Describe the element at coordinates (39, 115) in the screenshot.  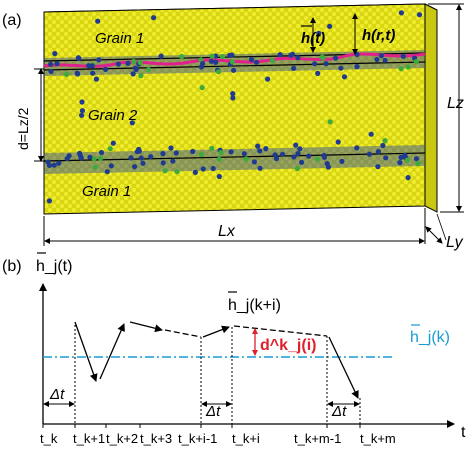
I see `d-dimension` at that location.